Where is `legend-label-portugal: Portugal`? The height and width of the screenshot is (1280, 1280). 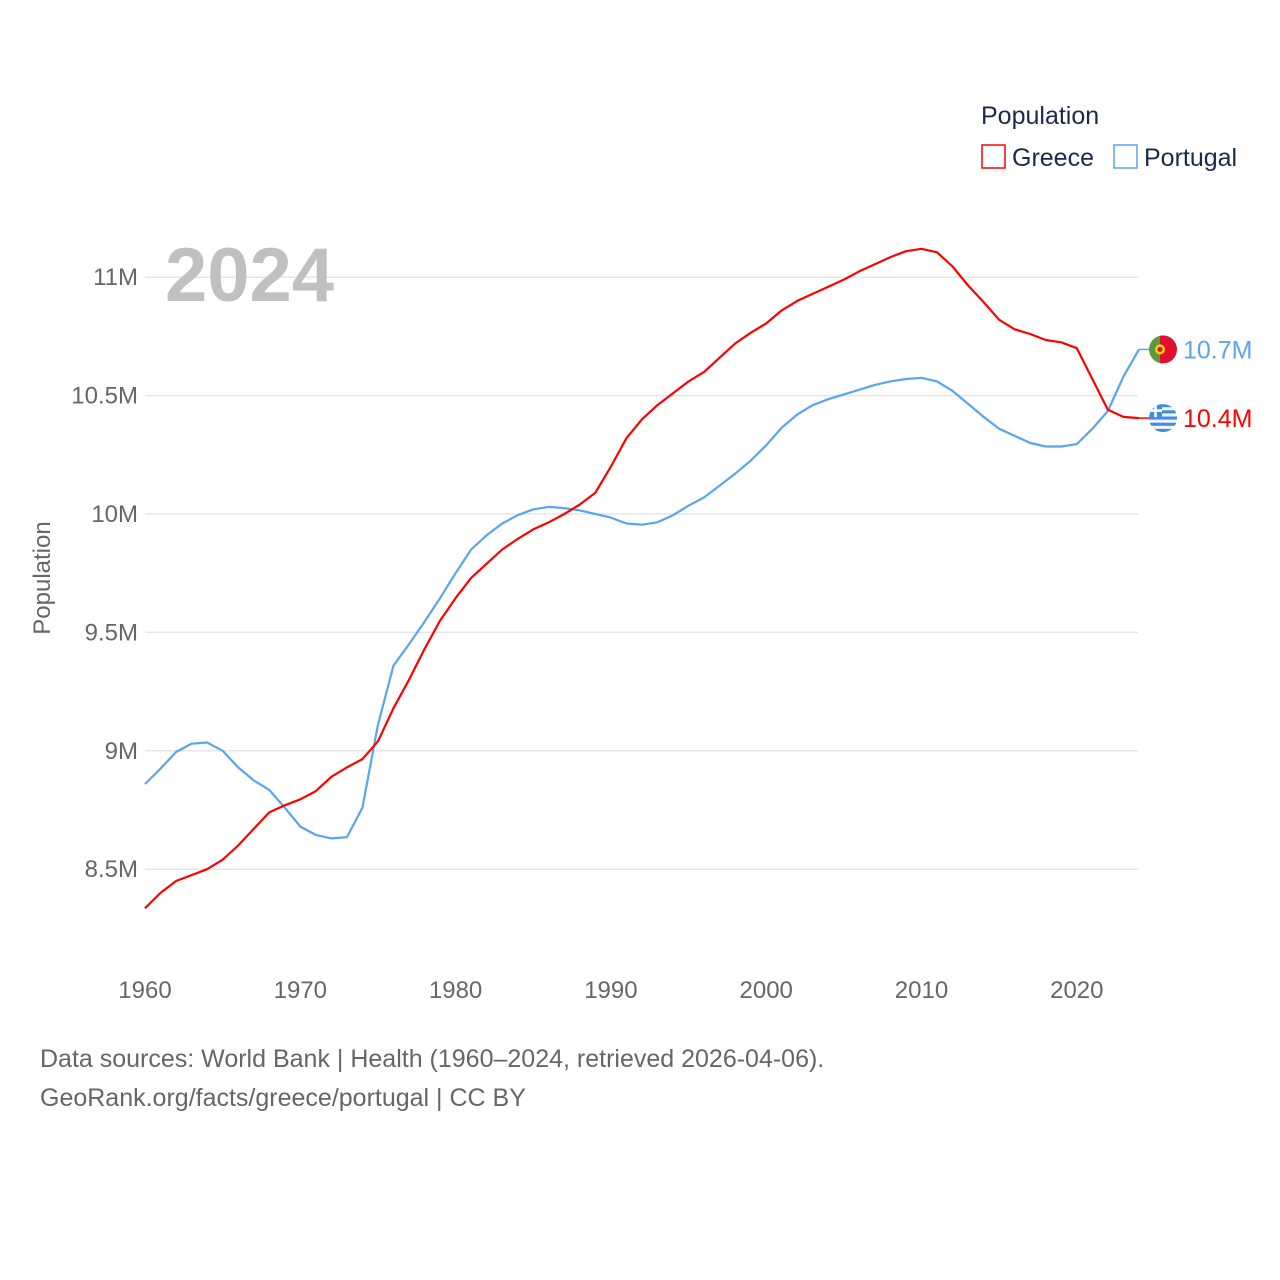 legend-label-portugal: Portugal is located at coordinates (1190, 158).